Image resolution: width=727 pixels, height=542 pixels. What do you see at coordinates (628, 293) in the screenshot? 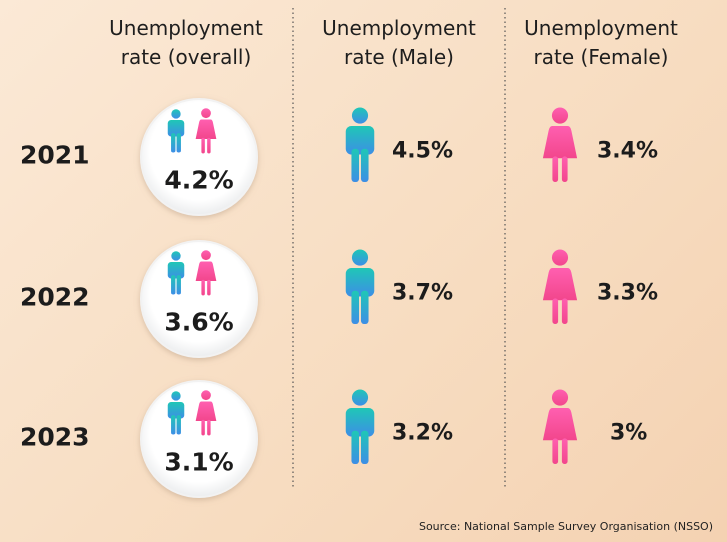
I see `female-value: 3.3%` at bounding box center [628, 293].